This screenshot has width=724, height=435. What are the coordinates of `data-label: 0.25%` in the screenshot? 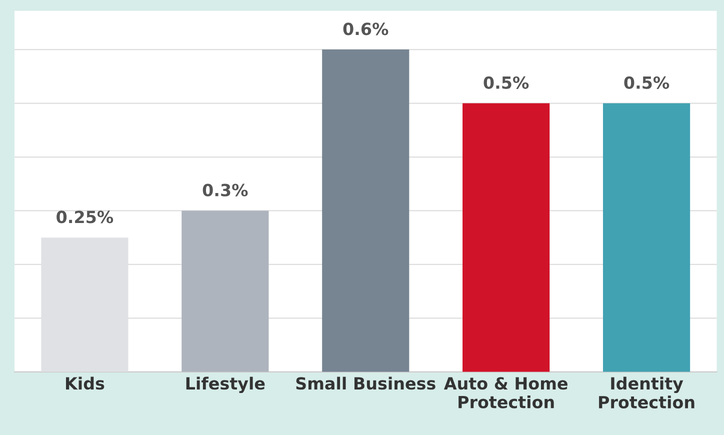 It's located at (85, 217).